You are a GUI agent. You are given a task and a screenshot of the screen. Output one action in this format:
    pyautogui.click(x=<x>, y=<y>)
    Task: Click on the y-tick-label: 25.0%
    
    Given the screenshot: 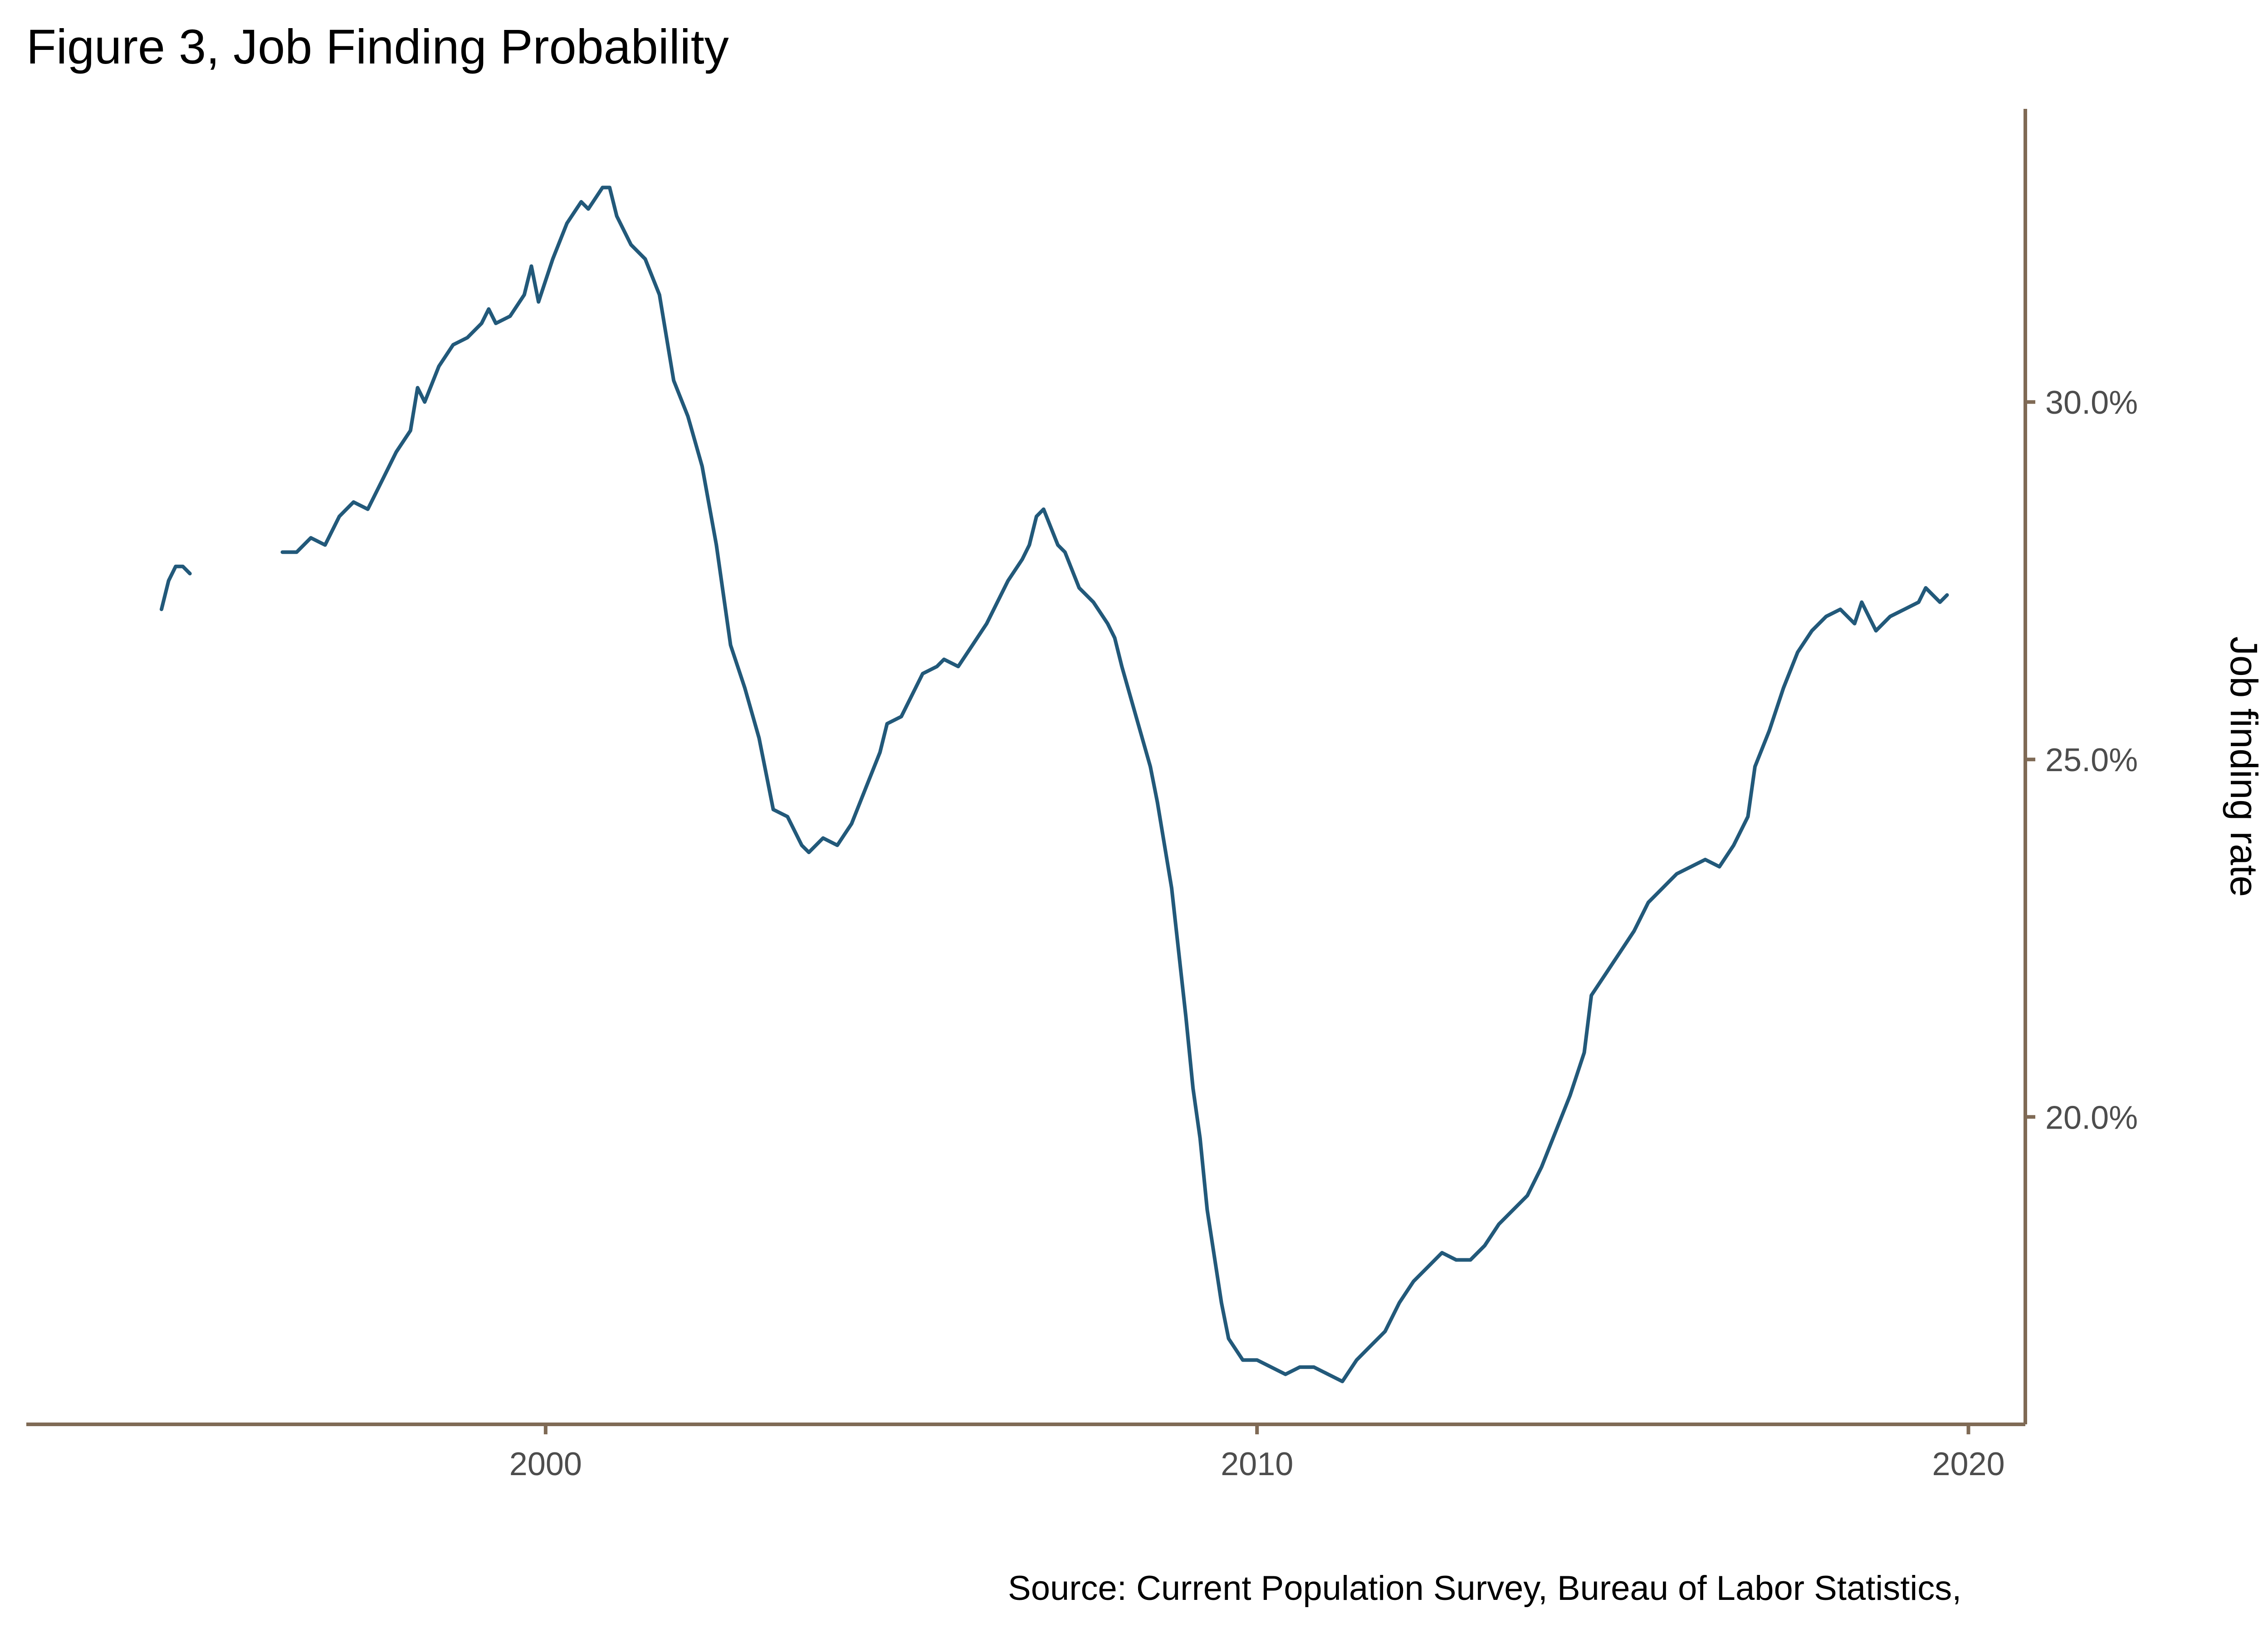 What is the action you would take?
    pyautogui.click(x=2091, y=760)
    